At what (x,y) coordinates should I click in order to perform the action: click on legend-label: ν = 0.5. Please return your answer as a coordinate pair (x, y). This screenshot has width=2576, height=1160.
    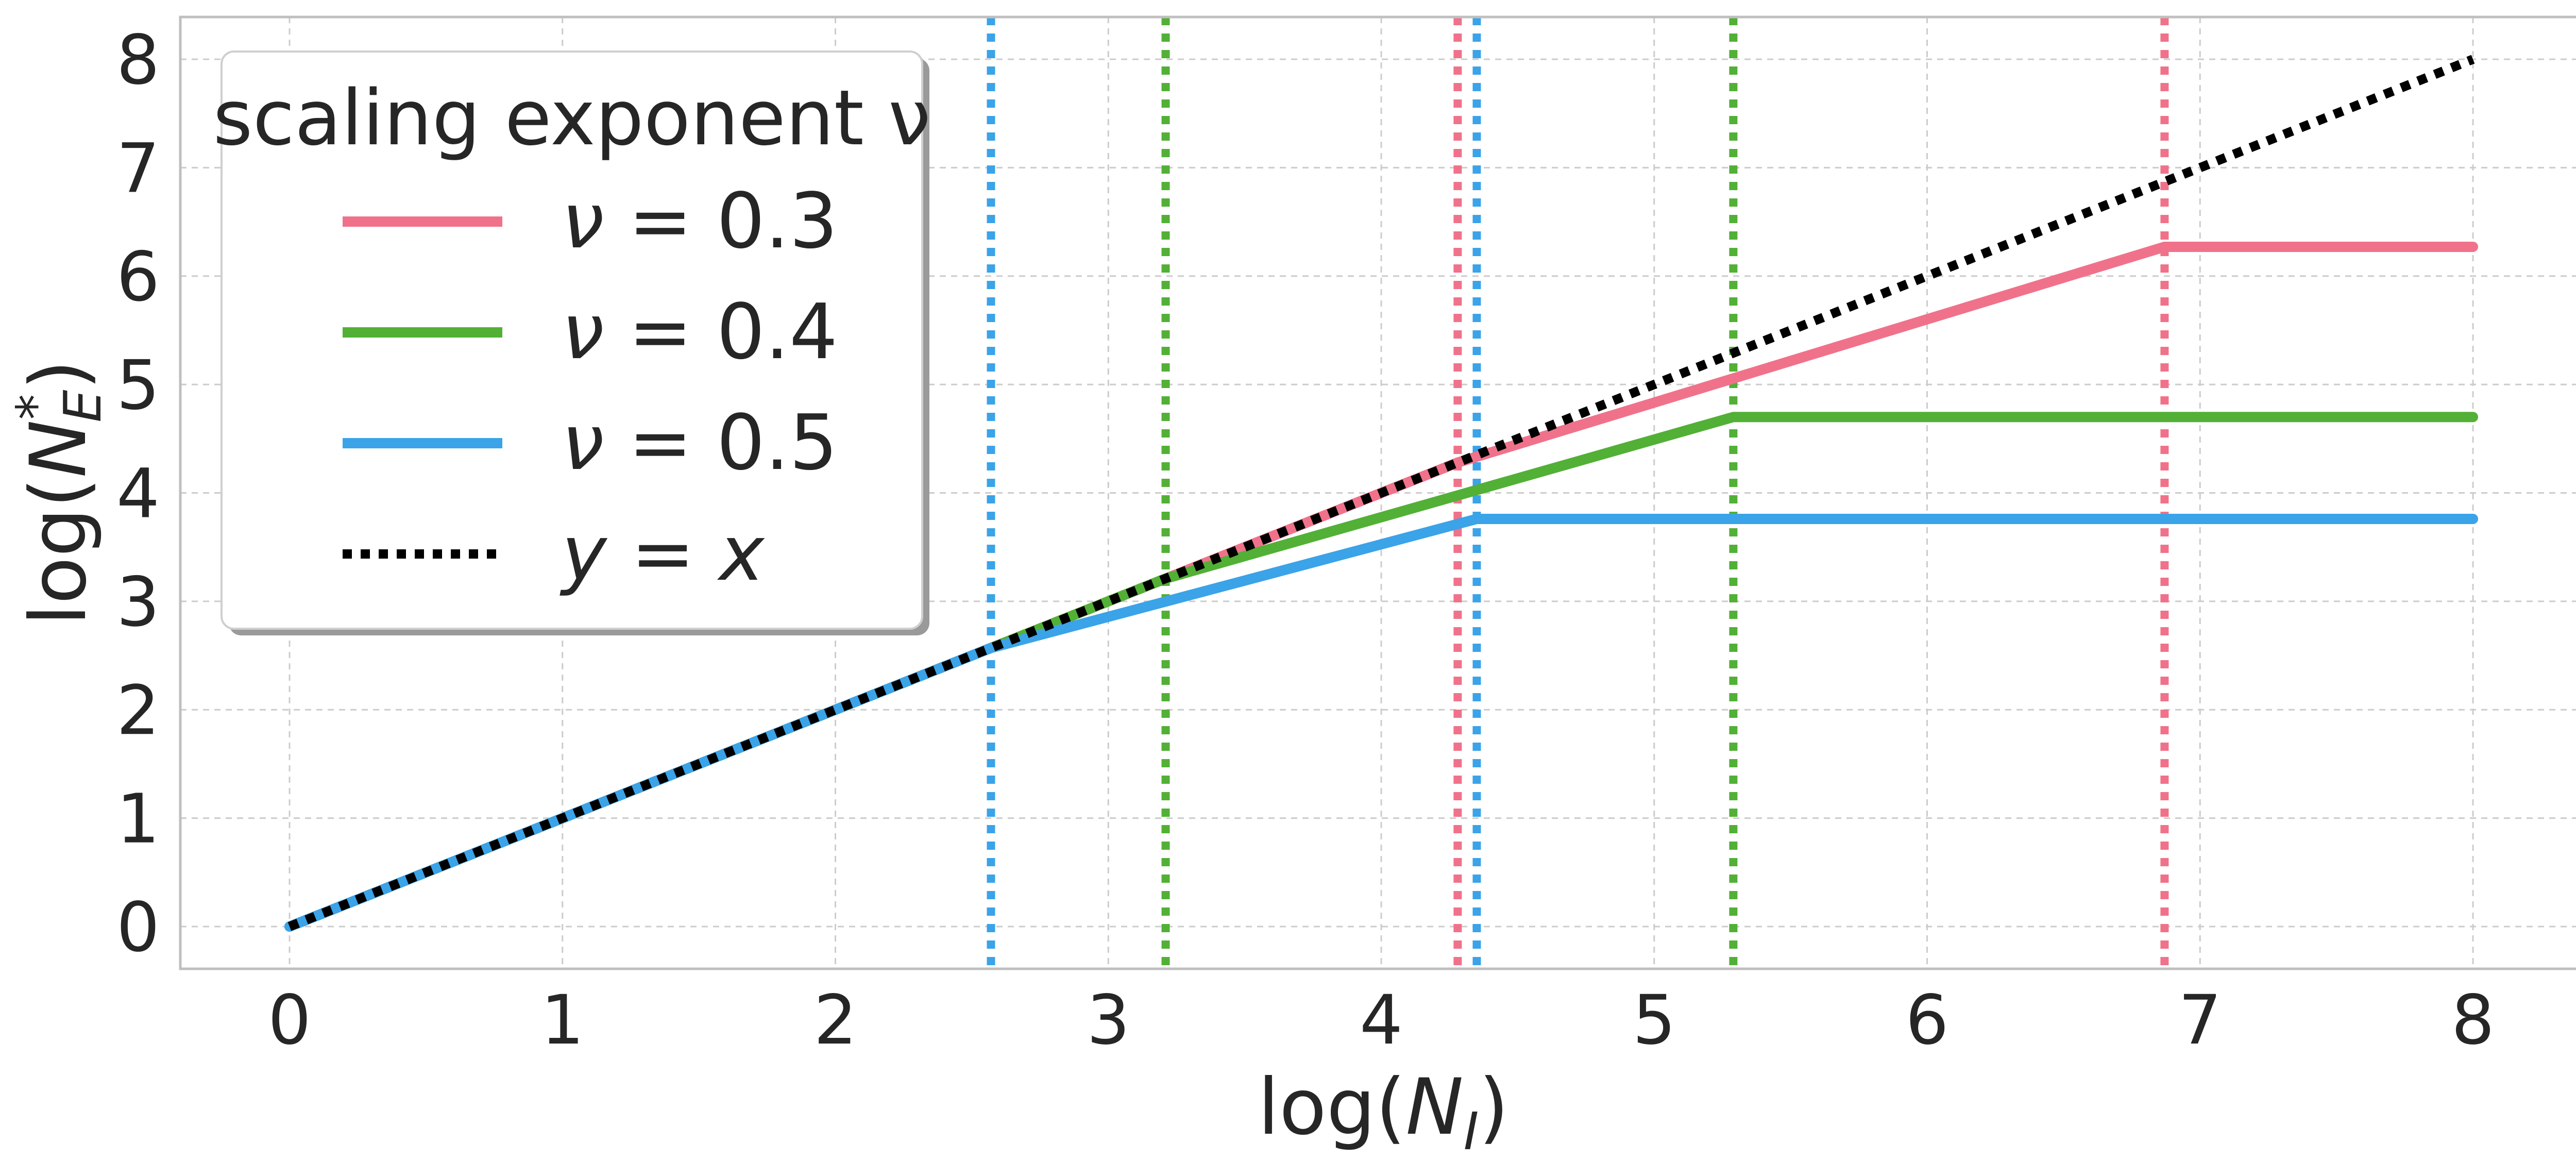
    Looking at the image, I should click on (700, 443).